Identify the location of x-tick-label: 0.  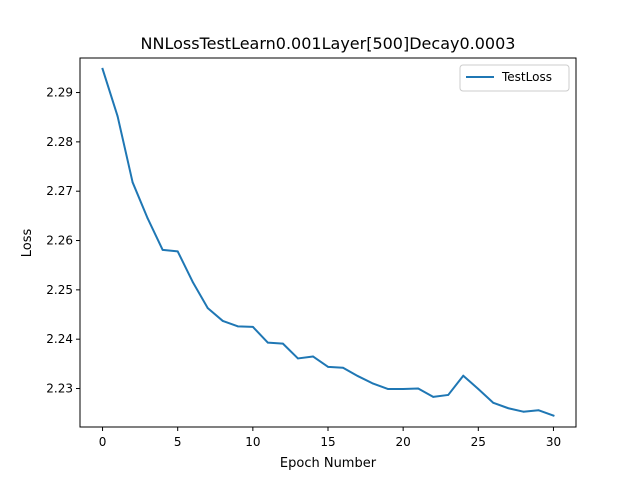
(103, 442).